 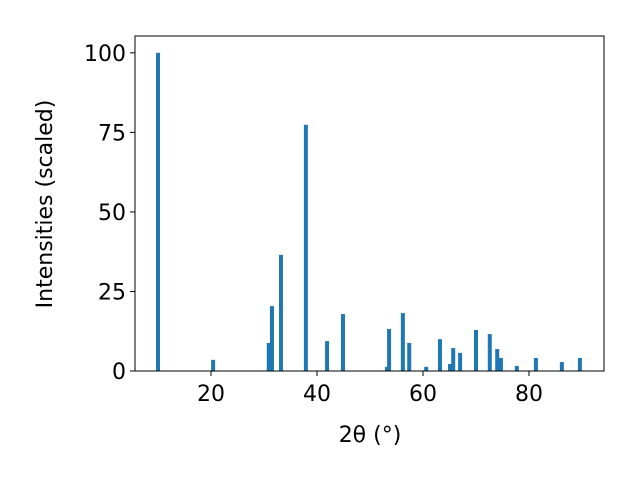 What do you see at coordinates (112, 292) in the screenshot?
I see `y-tick-label: 25` at bounding box center [112, 292].